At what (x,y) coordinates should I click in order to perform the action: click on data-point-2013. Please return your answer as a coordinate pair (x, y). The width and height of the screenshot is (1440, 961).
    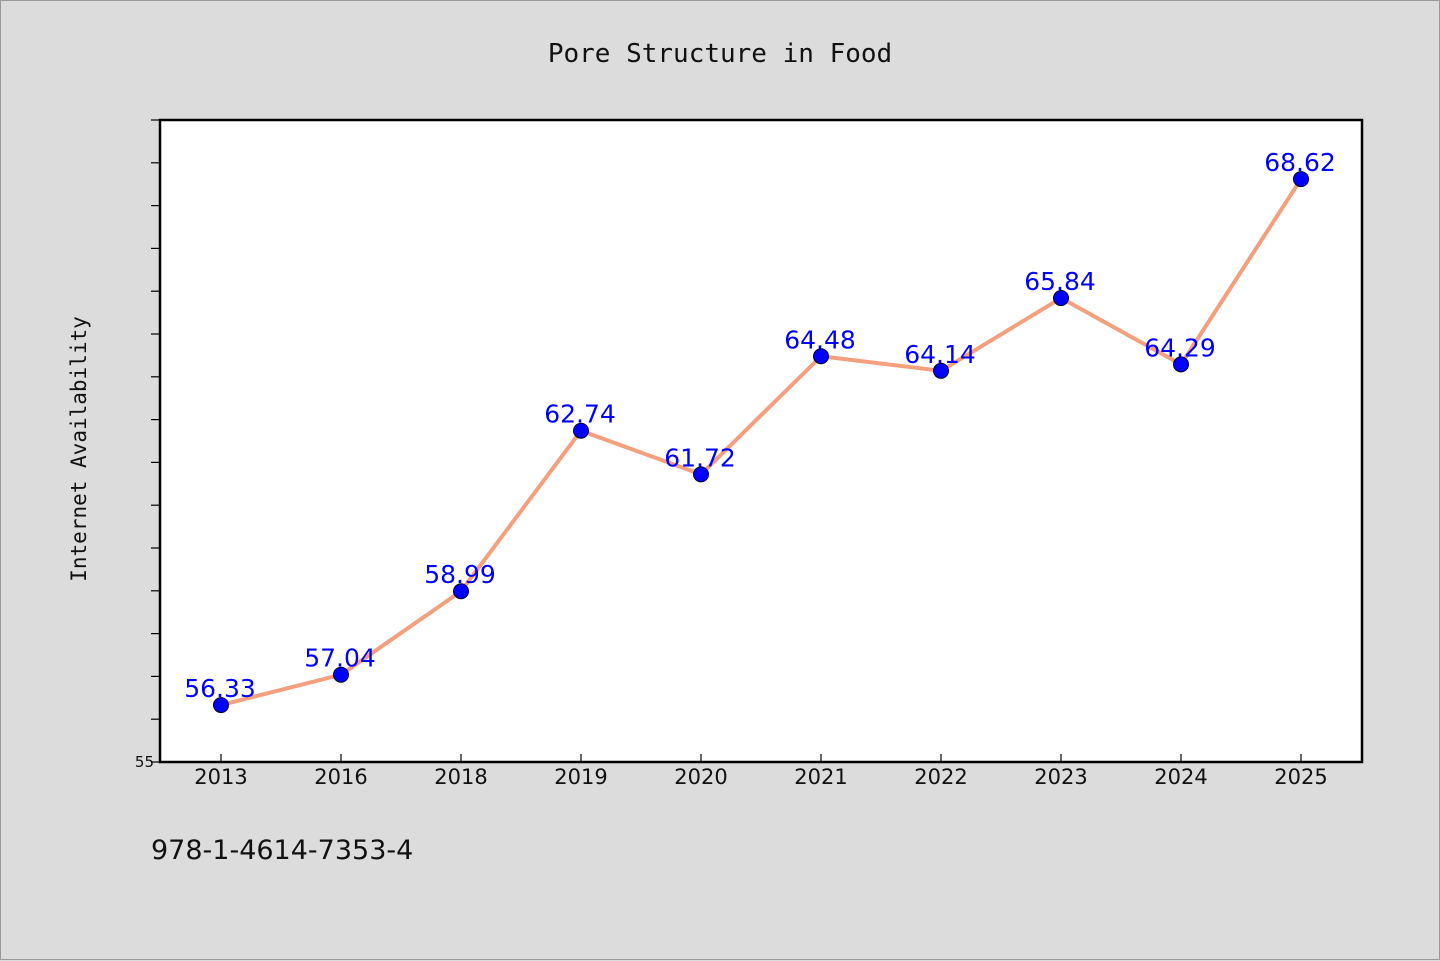
    Looking at the image, I should click on (221, 705).